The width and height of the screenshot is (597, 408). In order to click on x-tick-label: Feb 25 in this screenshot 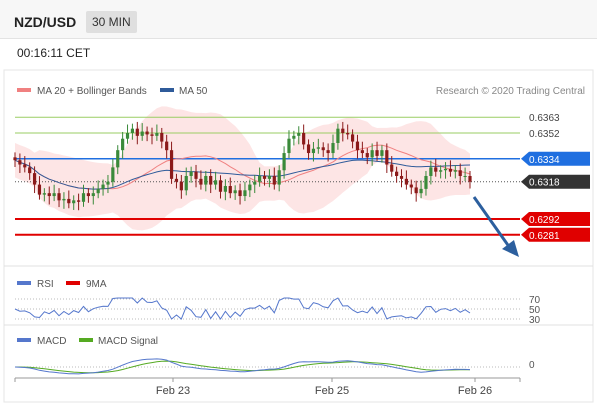, I will do `click(332, 391)`.